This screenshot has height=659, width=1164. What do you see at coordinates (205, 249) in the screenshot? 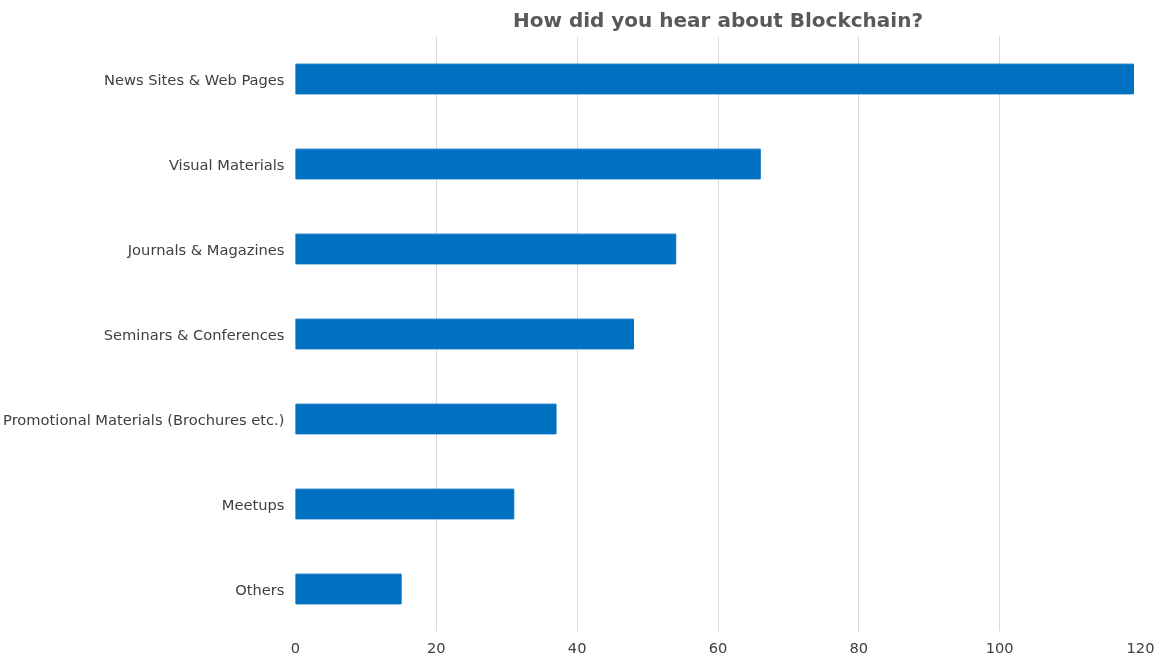
I see `y-tick-label: Journals & Magazines` at bounding box center [205, 249].